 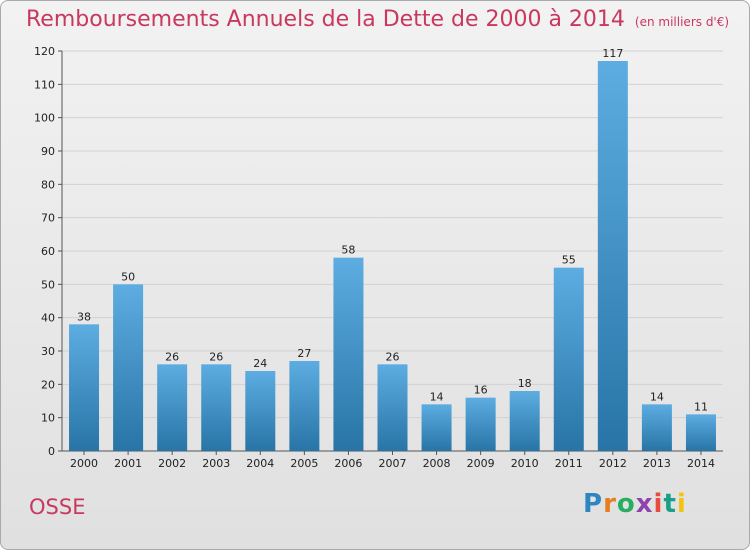 What do you see at coordinates (216, 463) in the screenshot?
I see `x-tick-label-2003: 2003` at bounding box center [216, 463].